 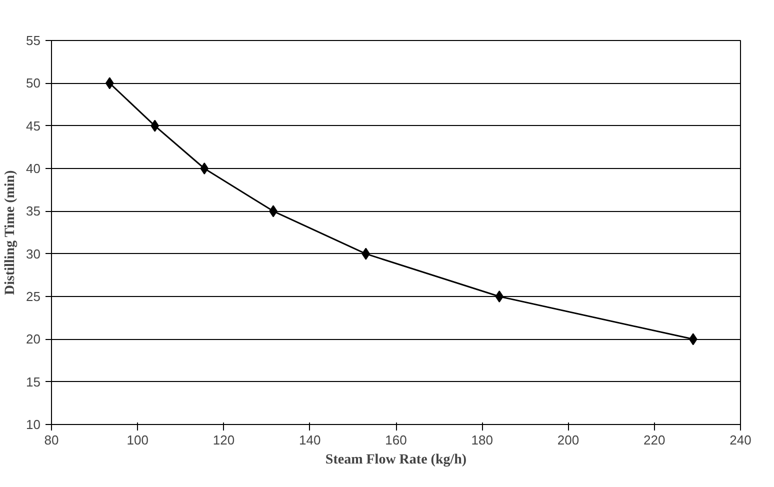 What do you see at coordinates (51, 440) in the screenshot?
I see `x-tick-label: 80` at bounding box center [51, 440].